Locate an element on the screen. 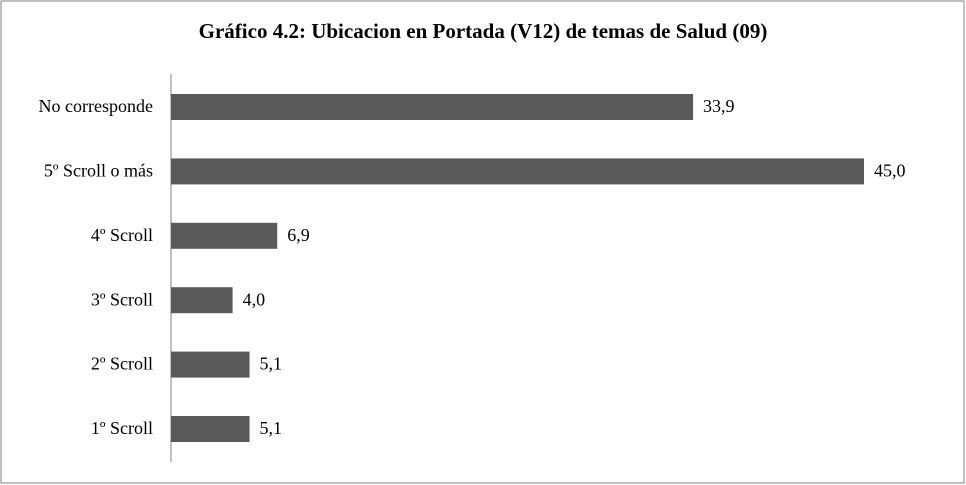  category-label: 2º Scroll is located at coordinates (122, 364).